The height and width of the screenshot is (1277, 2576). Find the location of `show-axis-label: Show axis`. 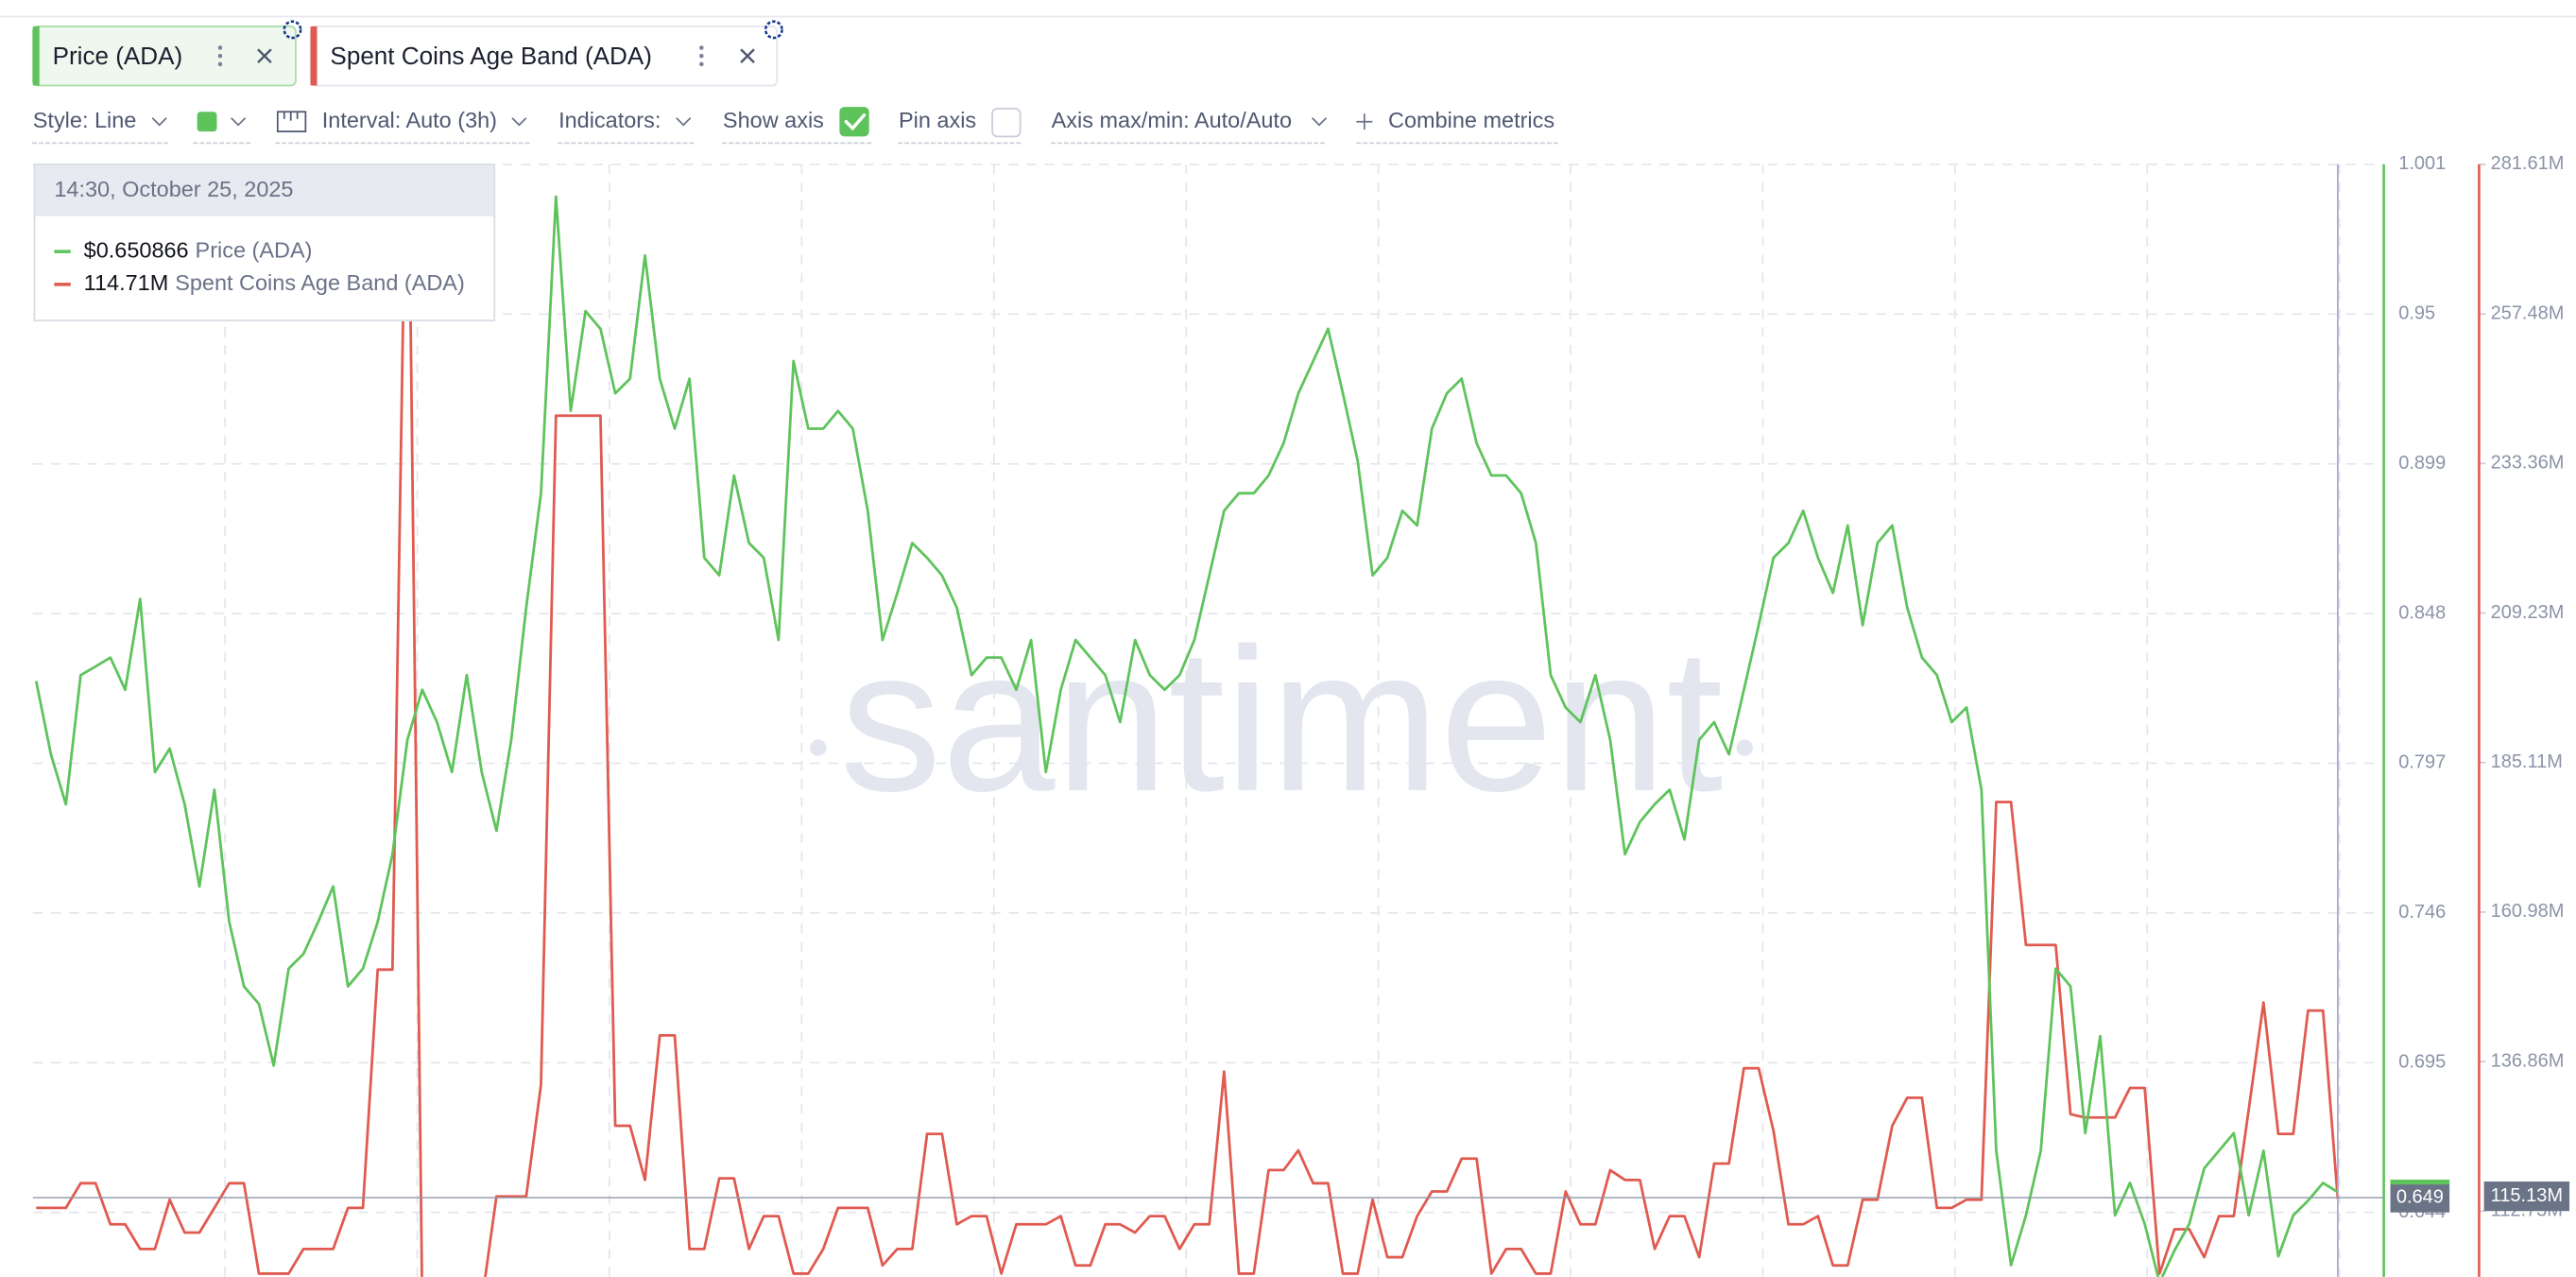

show-axis-label: Show axis is located at coordinates (773, 120).